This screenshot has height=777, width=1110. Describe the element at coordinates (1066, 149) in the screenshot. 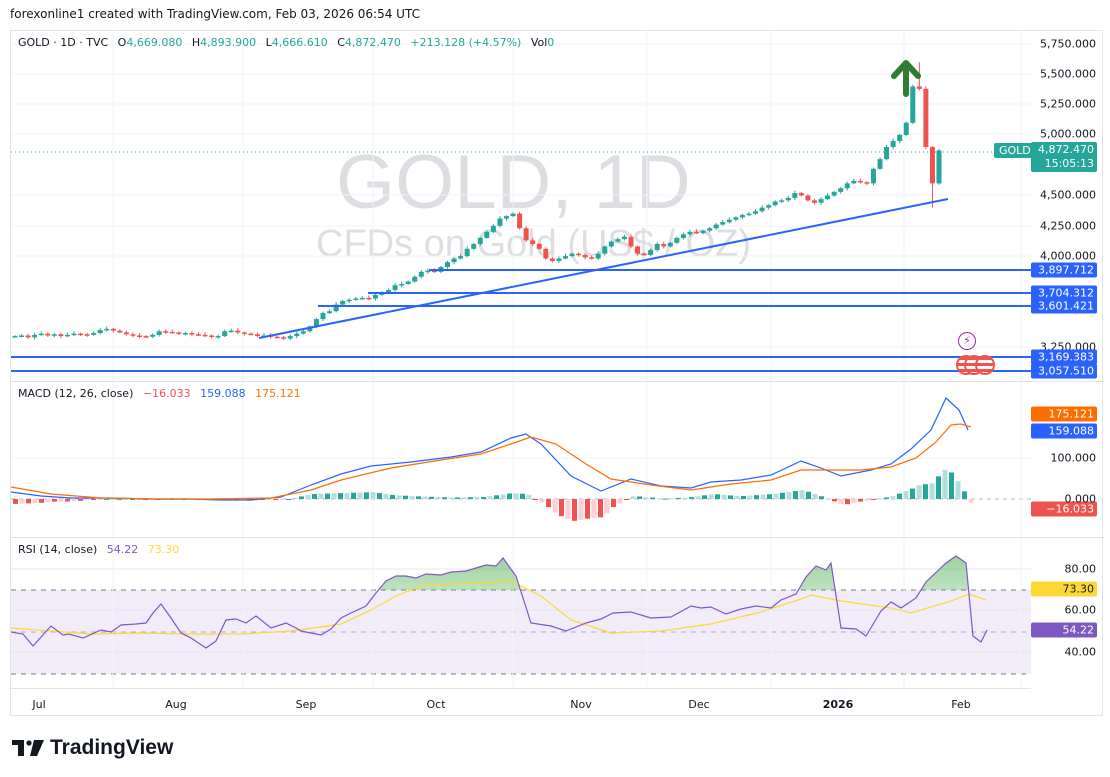

I see `current-price: 4,872.470` at that location.